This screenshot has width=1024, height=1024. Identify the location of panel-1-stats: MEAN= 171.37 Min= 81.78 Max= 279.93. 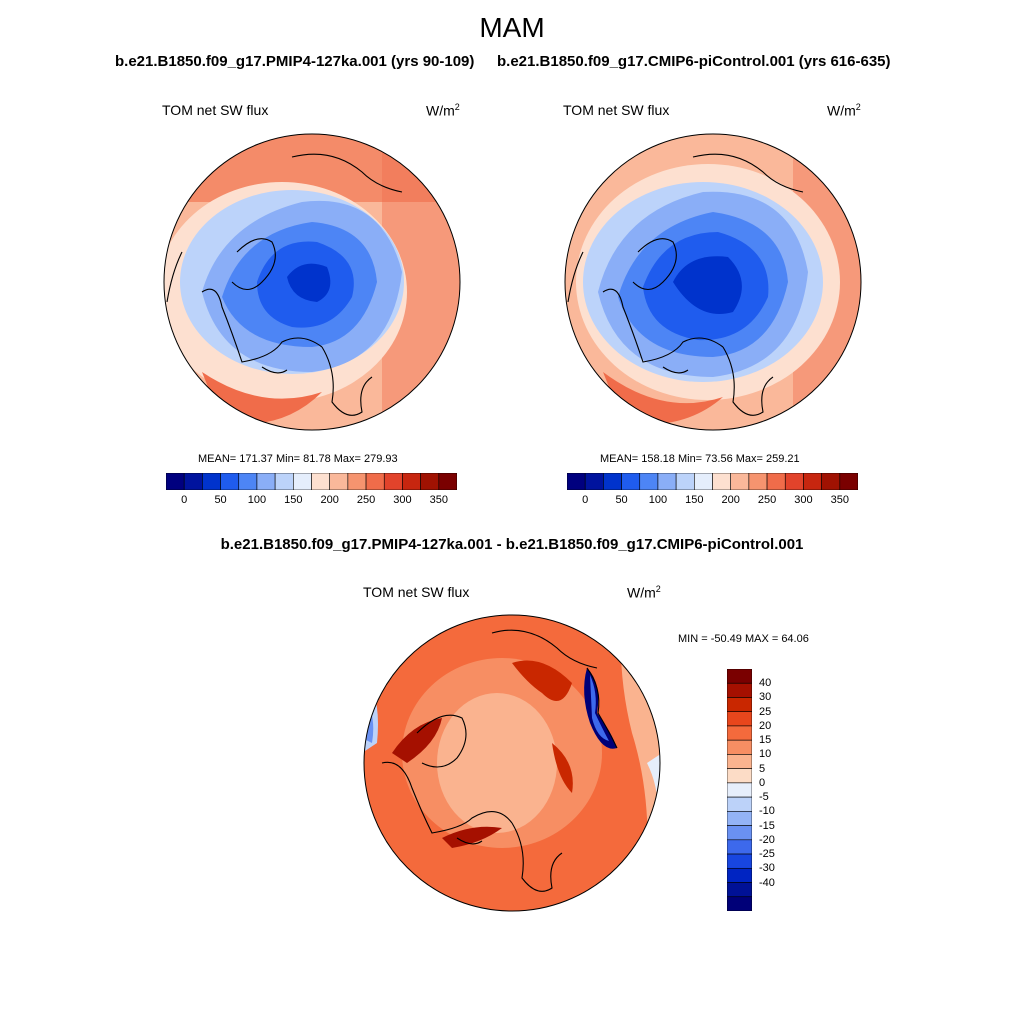
(298, 459).